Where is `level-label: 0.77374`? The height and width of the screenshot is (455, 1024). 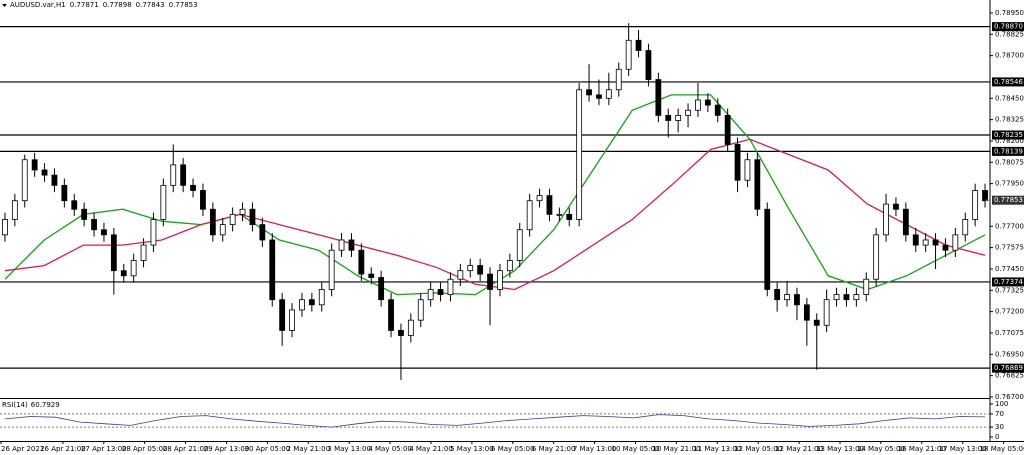
level-label: 0.77374 is located at coordinates (1008, 282).